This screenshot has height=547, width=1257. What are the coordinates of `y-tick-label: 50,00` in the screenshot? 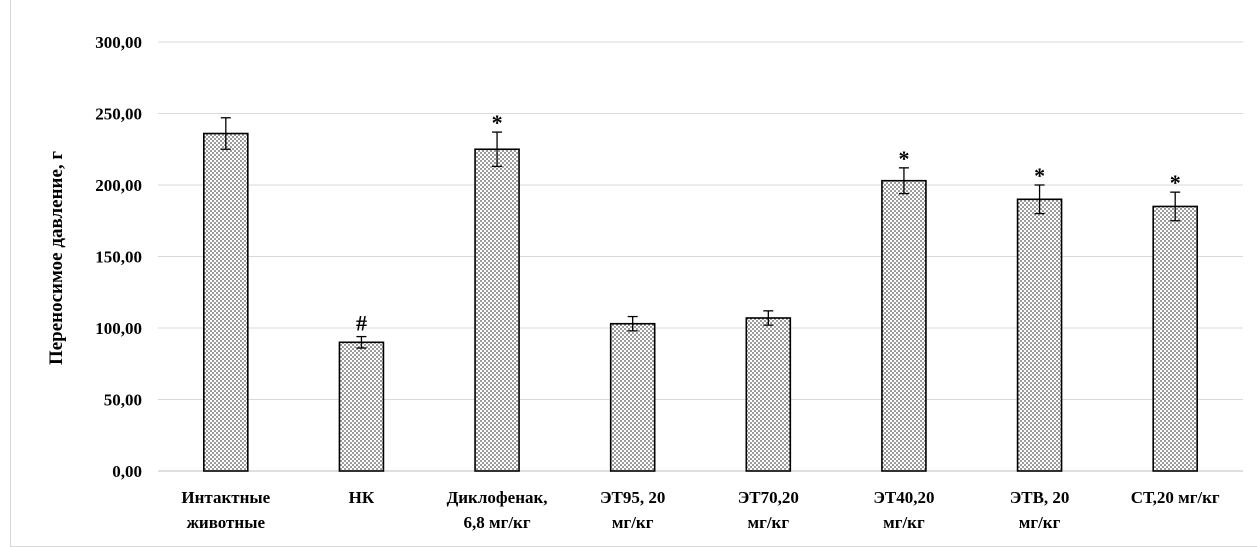 It's located at (123, 400).